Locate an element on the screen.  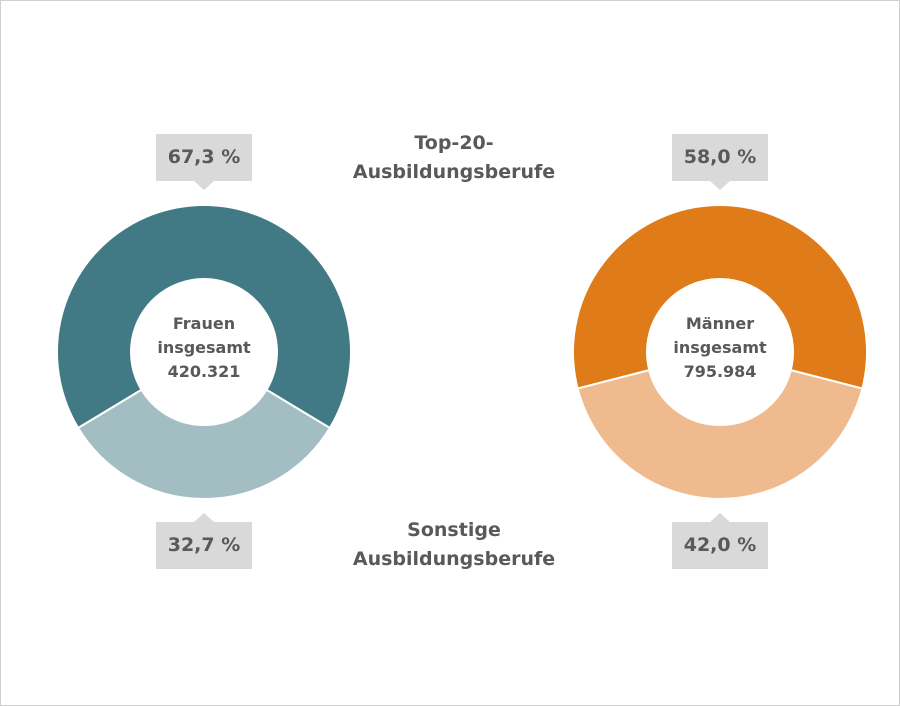
value-label: 58,0 % is located at coordinates (720, 157).